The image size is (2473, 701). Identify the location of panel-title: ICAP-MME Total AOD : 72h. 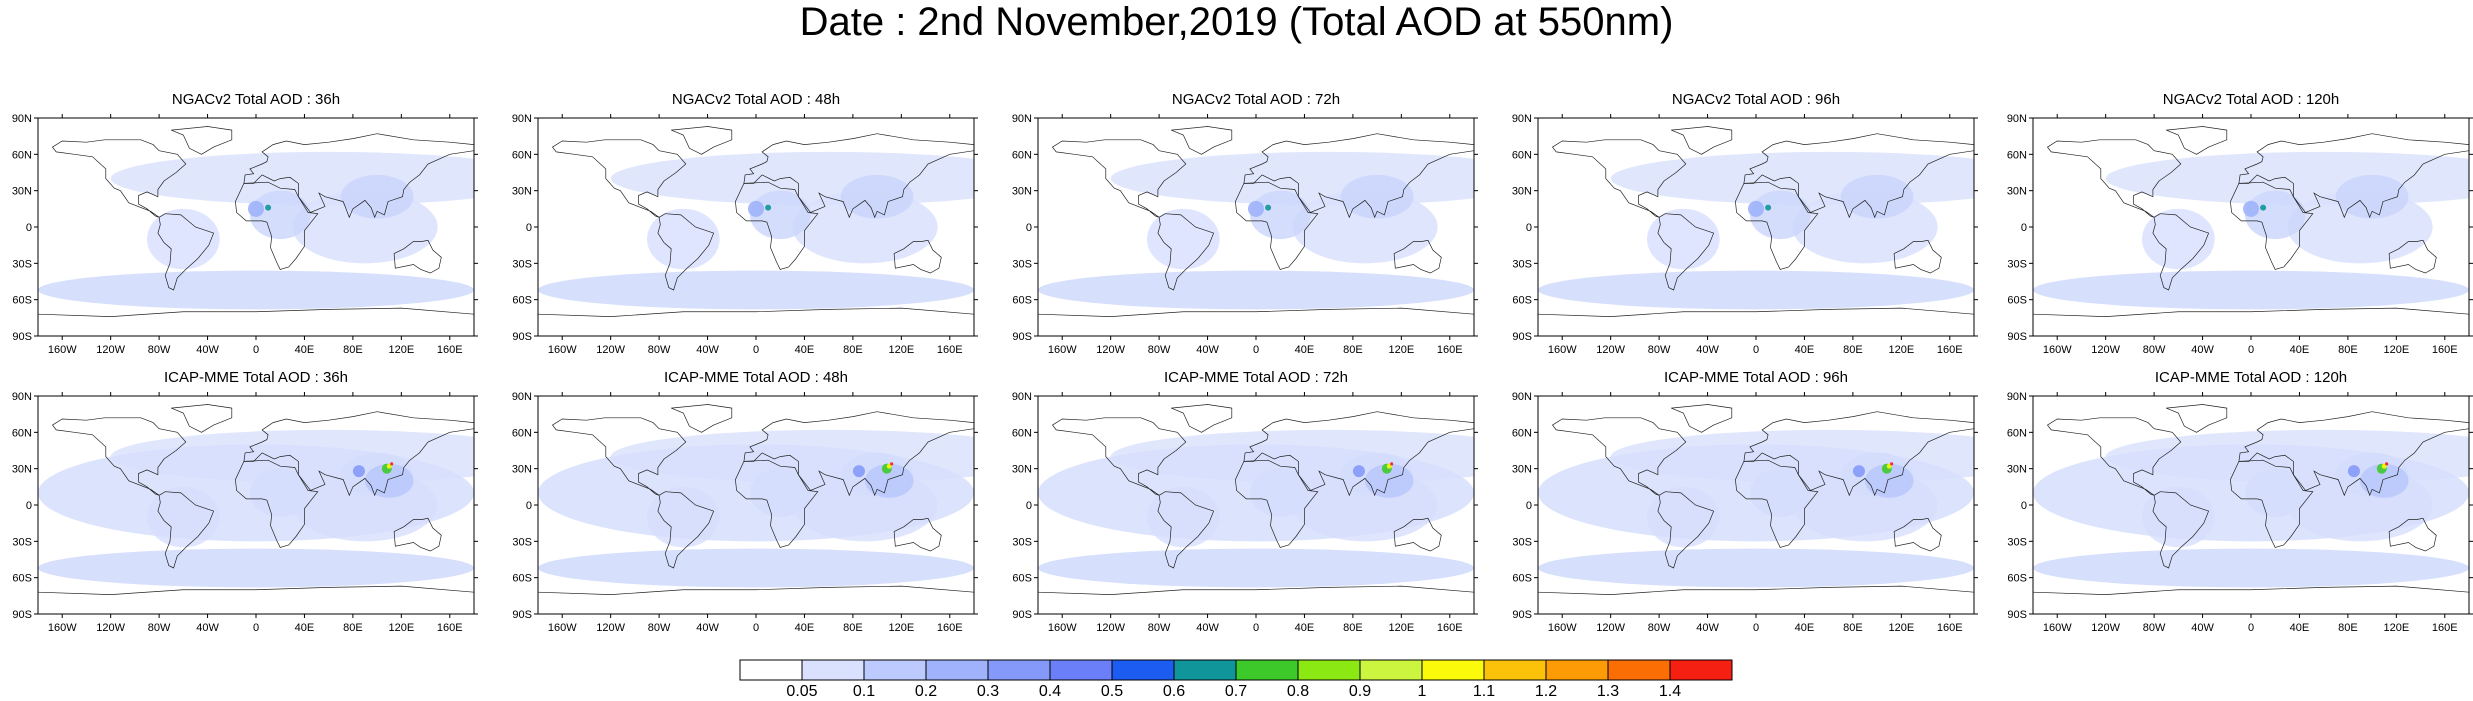
(1256, 377).